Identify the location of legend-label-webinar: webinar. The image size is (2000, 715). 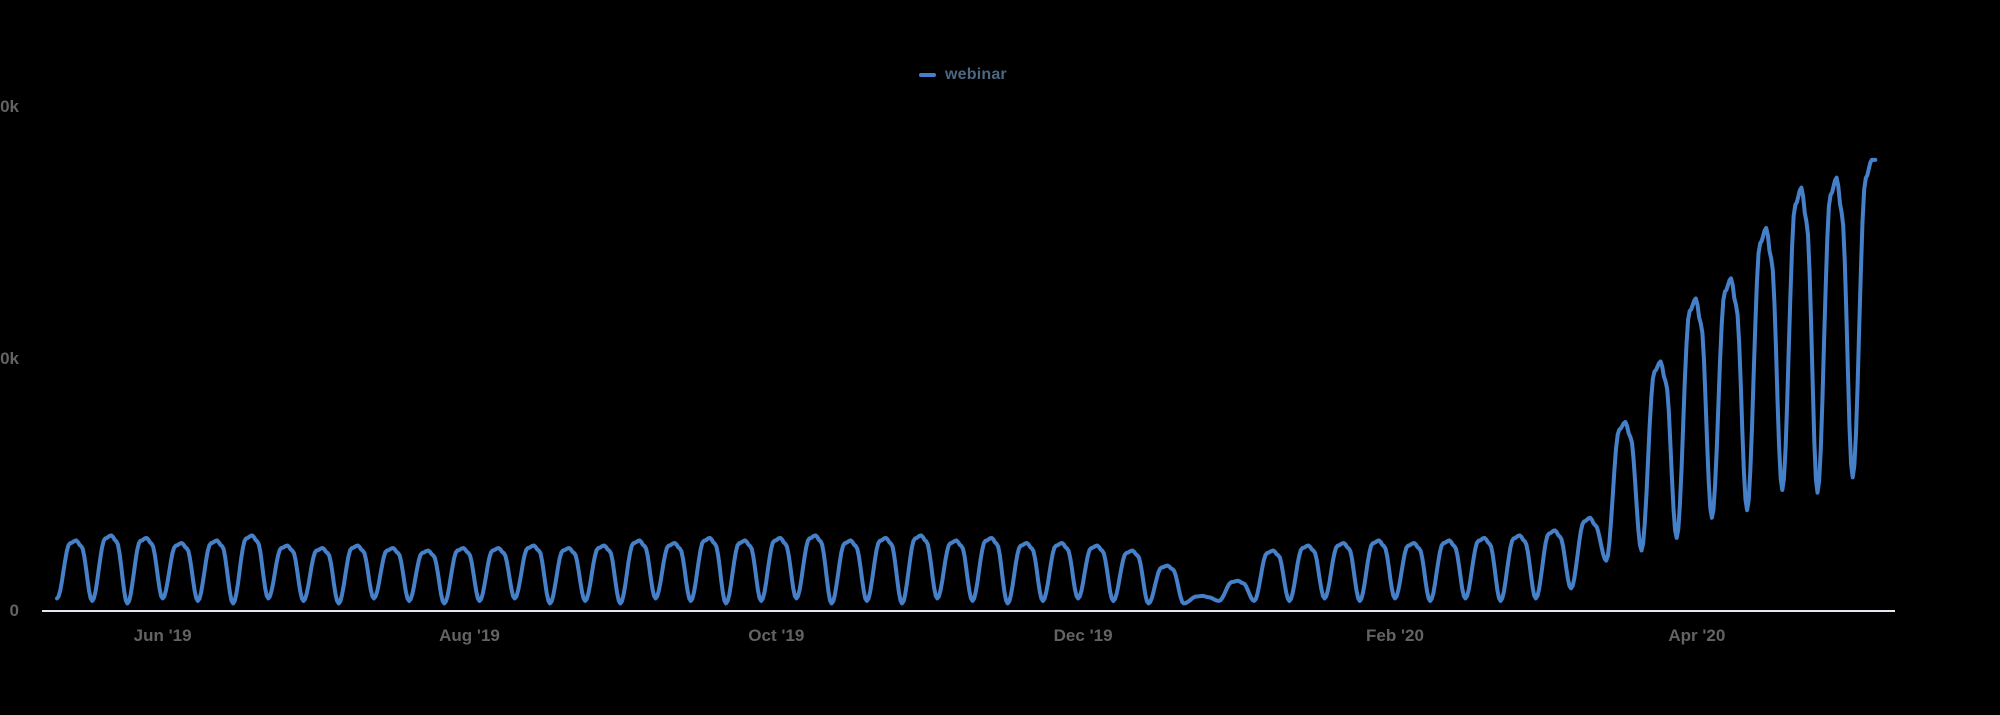
(976, 74).